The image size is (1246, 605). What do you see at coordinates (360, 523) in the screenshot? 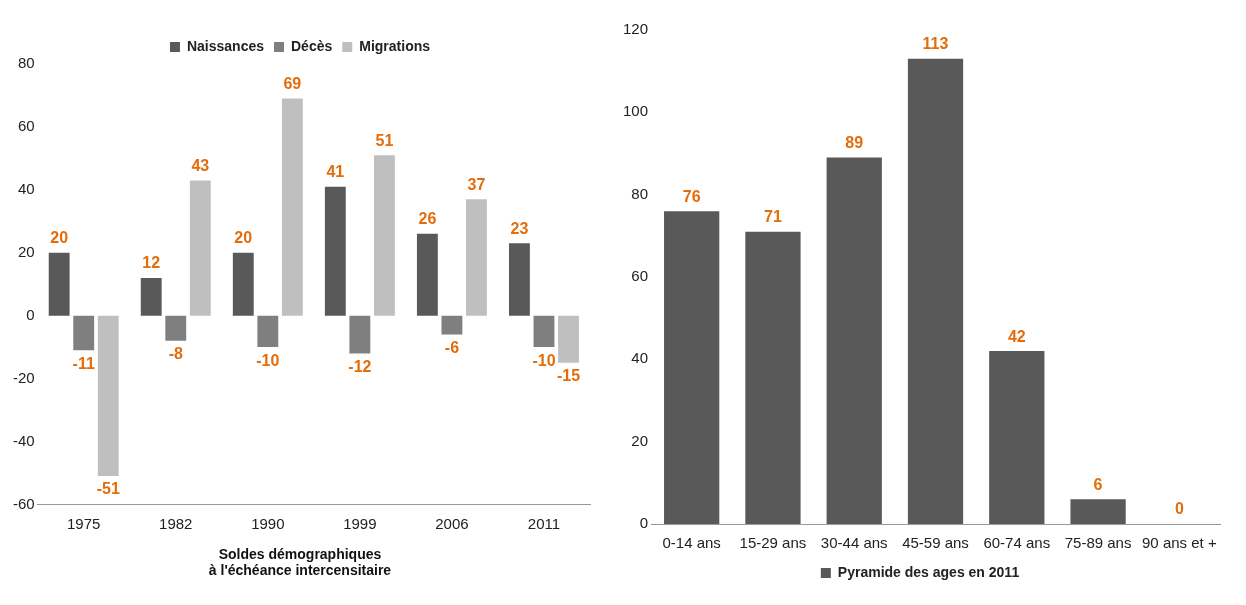
I see `x-tick-label: 1999` at bounding box center [360, 523].